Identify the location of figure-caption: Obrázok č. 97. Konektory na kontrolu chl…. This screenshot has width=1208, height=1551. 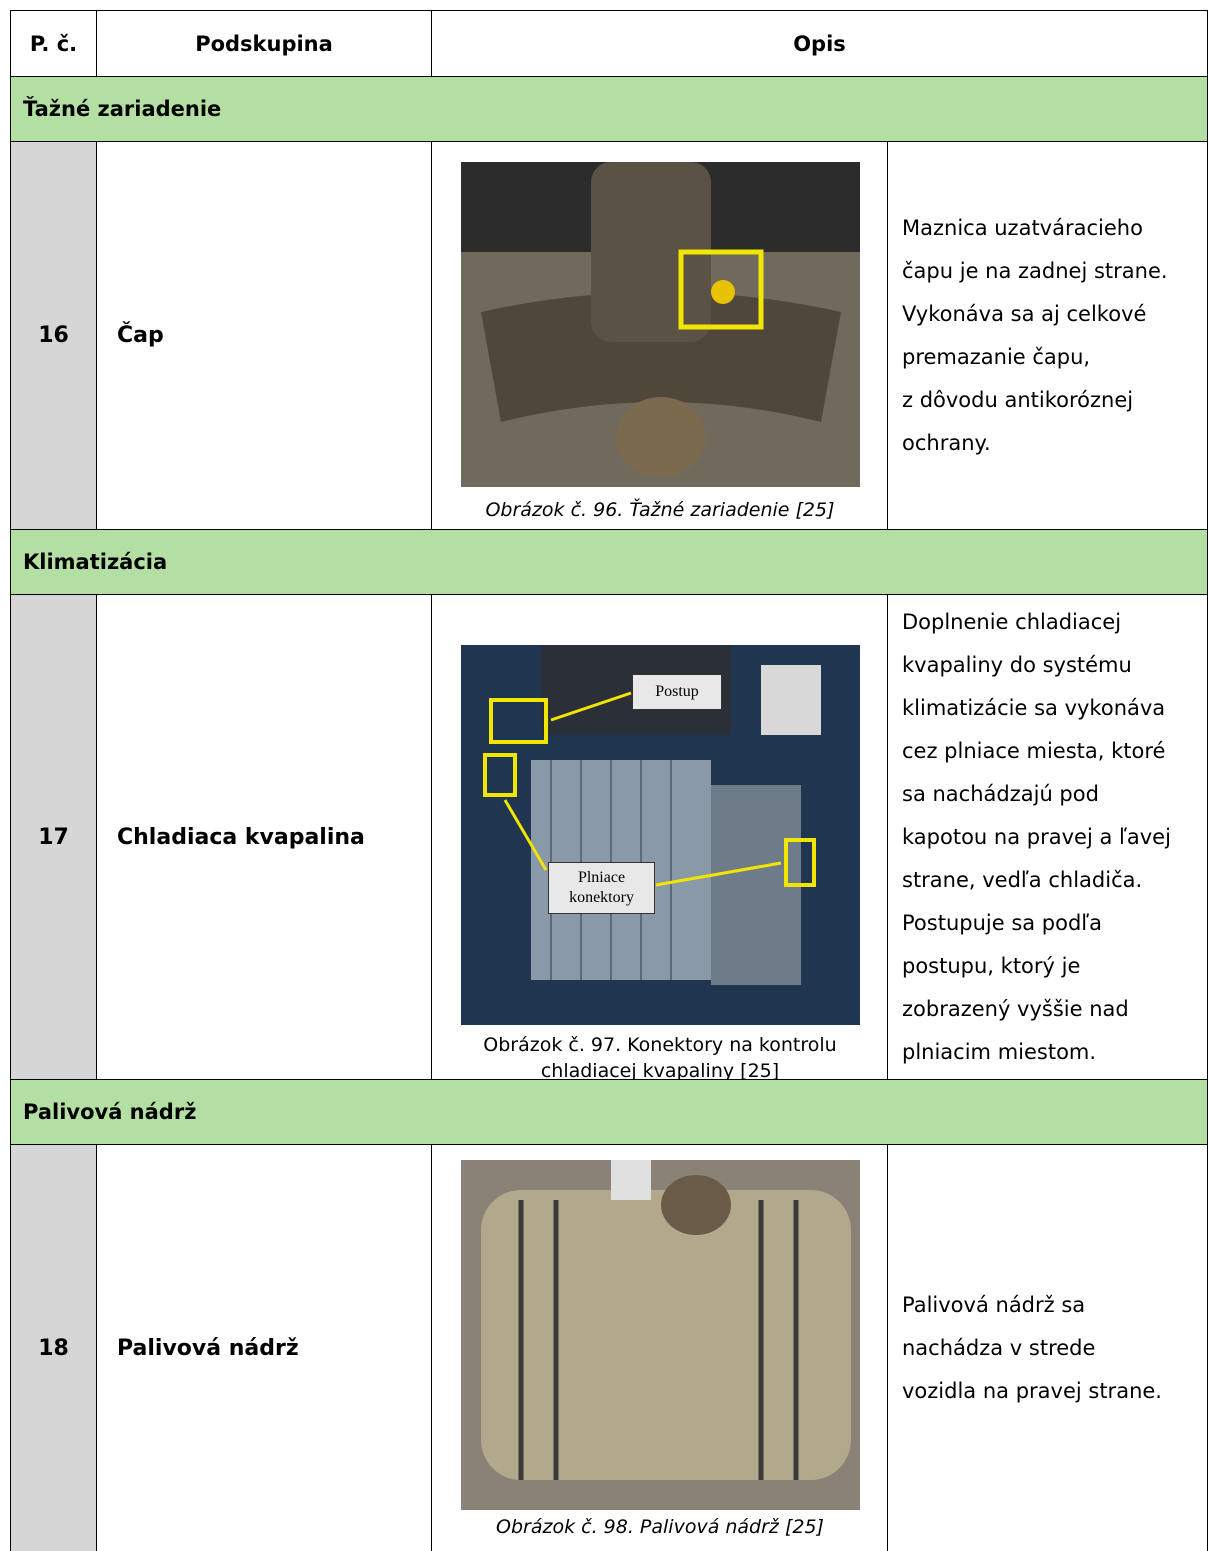
(660, 1058).